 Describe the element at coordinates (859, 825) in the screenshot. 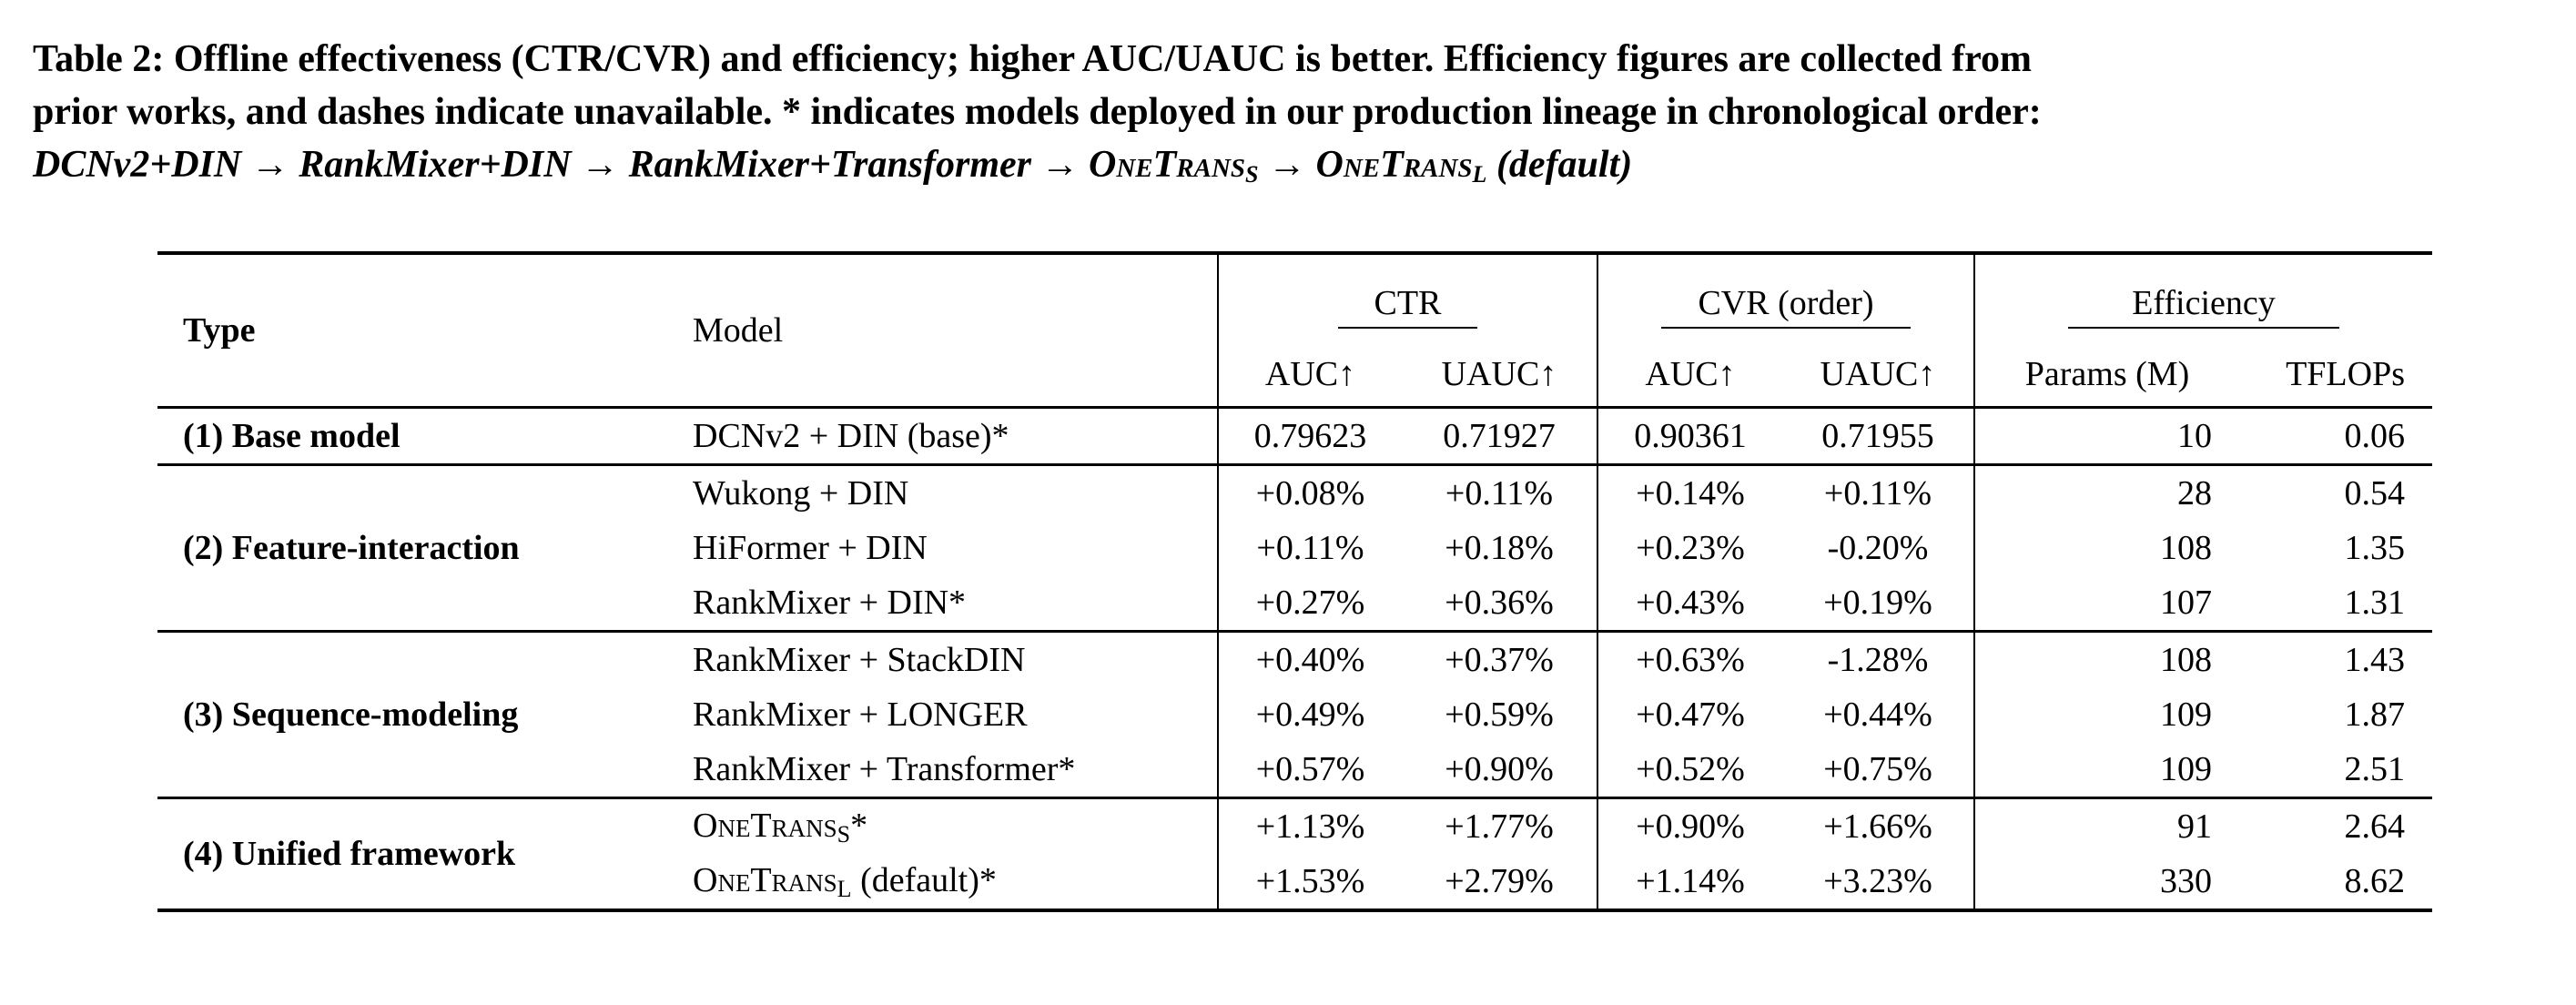

I see `model-suffix: *` at that location.